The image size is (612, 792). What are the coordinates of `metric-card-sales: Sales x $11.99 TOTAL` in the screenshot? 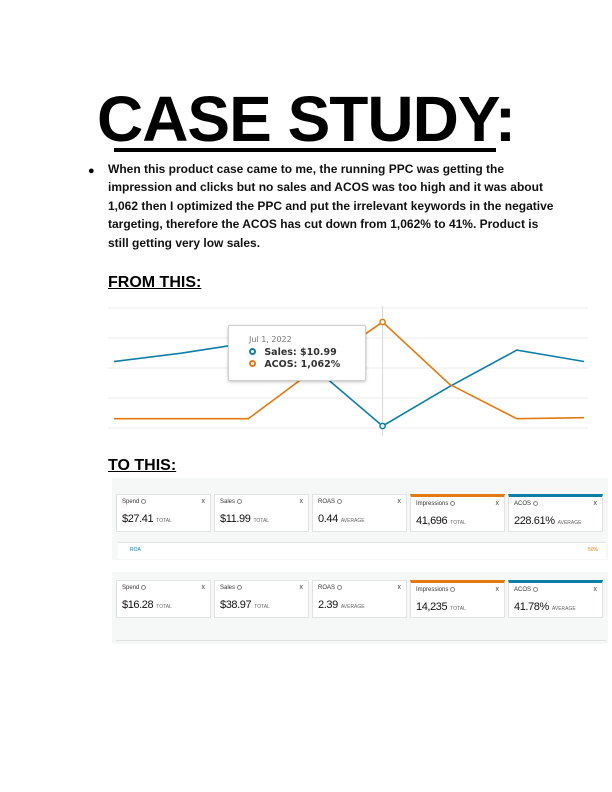 It's located at (261, 513).